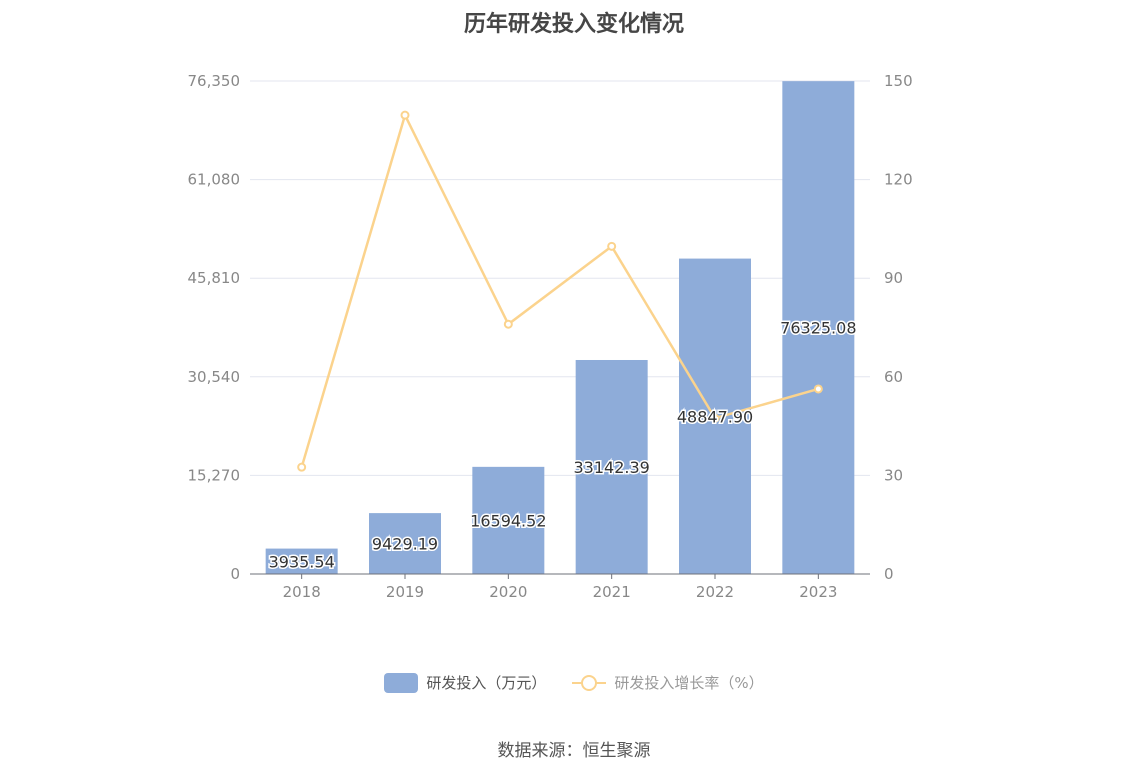 The image size is (1148, 776). I want to click on chart-title: 历年研发投入变化情况, so click(573, 24).